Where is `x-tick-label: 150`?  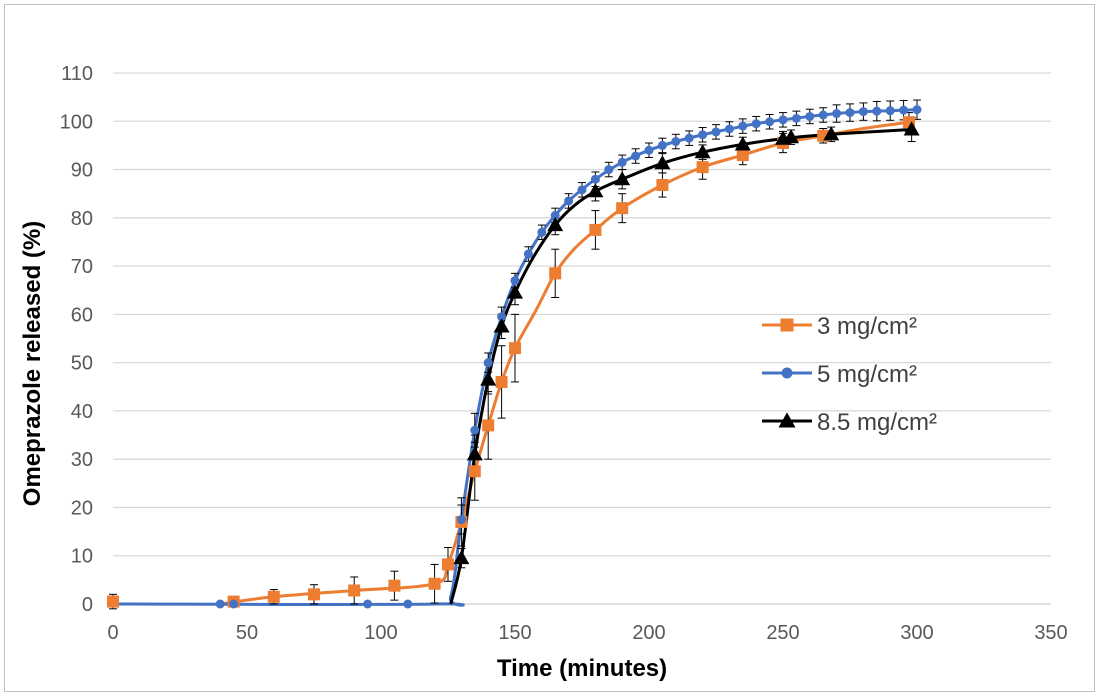 x-tick-label: 150 is located at coordinates (514, 633).